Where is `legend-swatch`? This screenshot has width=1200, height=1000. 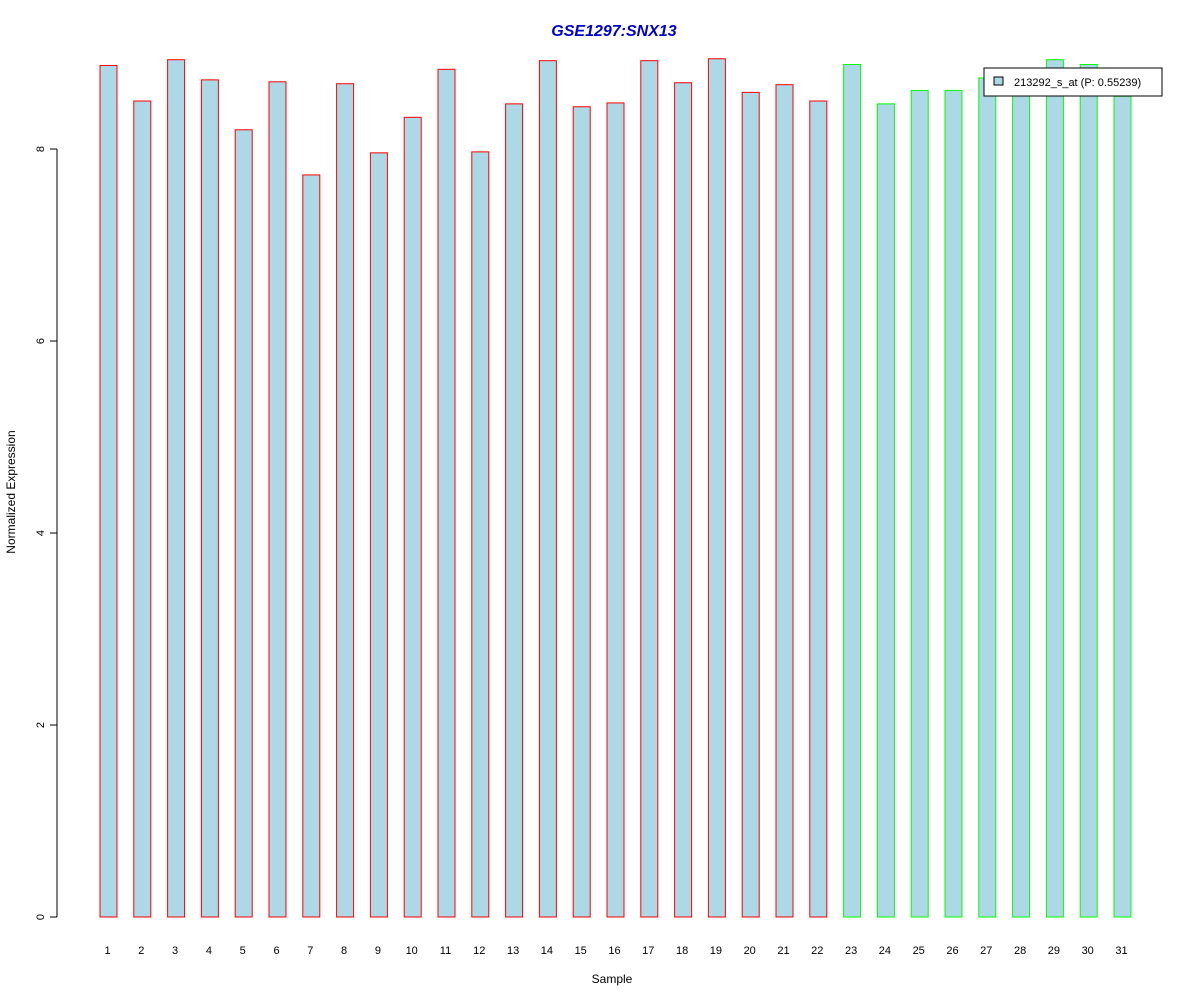
legend-swatch is located at coordinates (998, 81).